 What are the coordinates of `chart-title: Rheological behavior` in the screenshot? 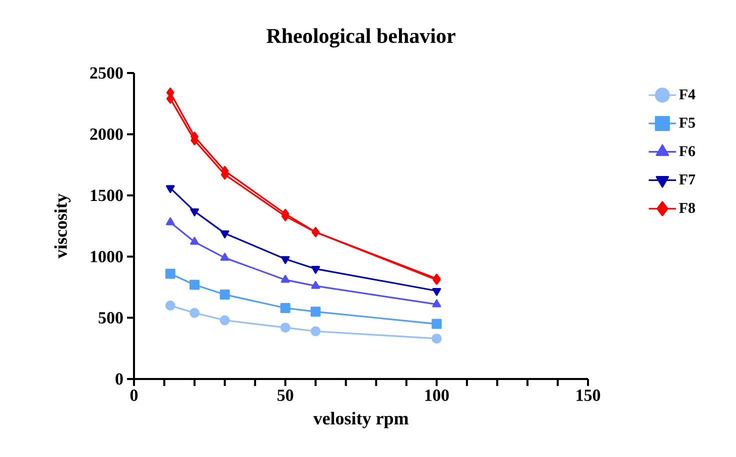 It's located at (361, 38).